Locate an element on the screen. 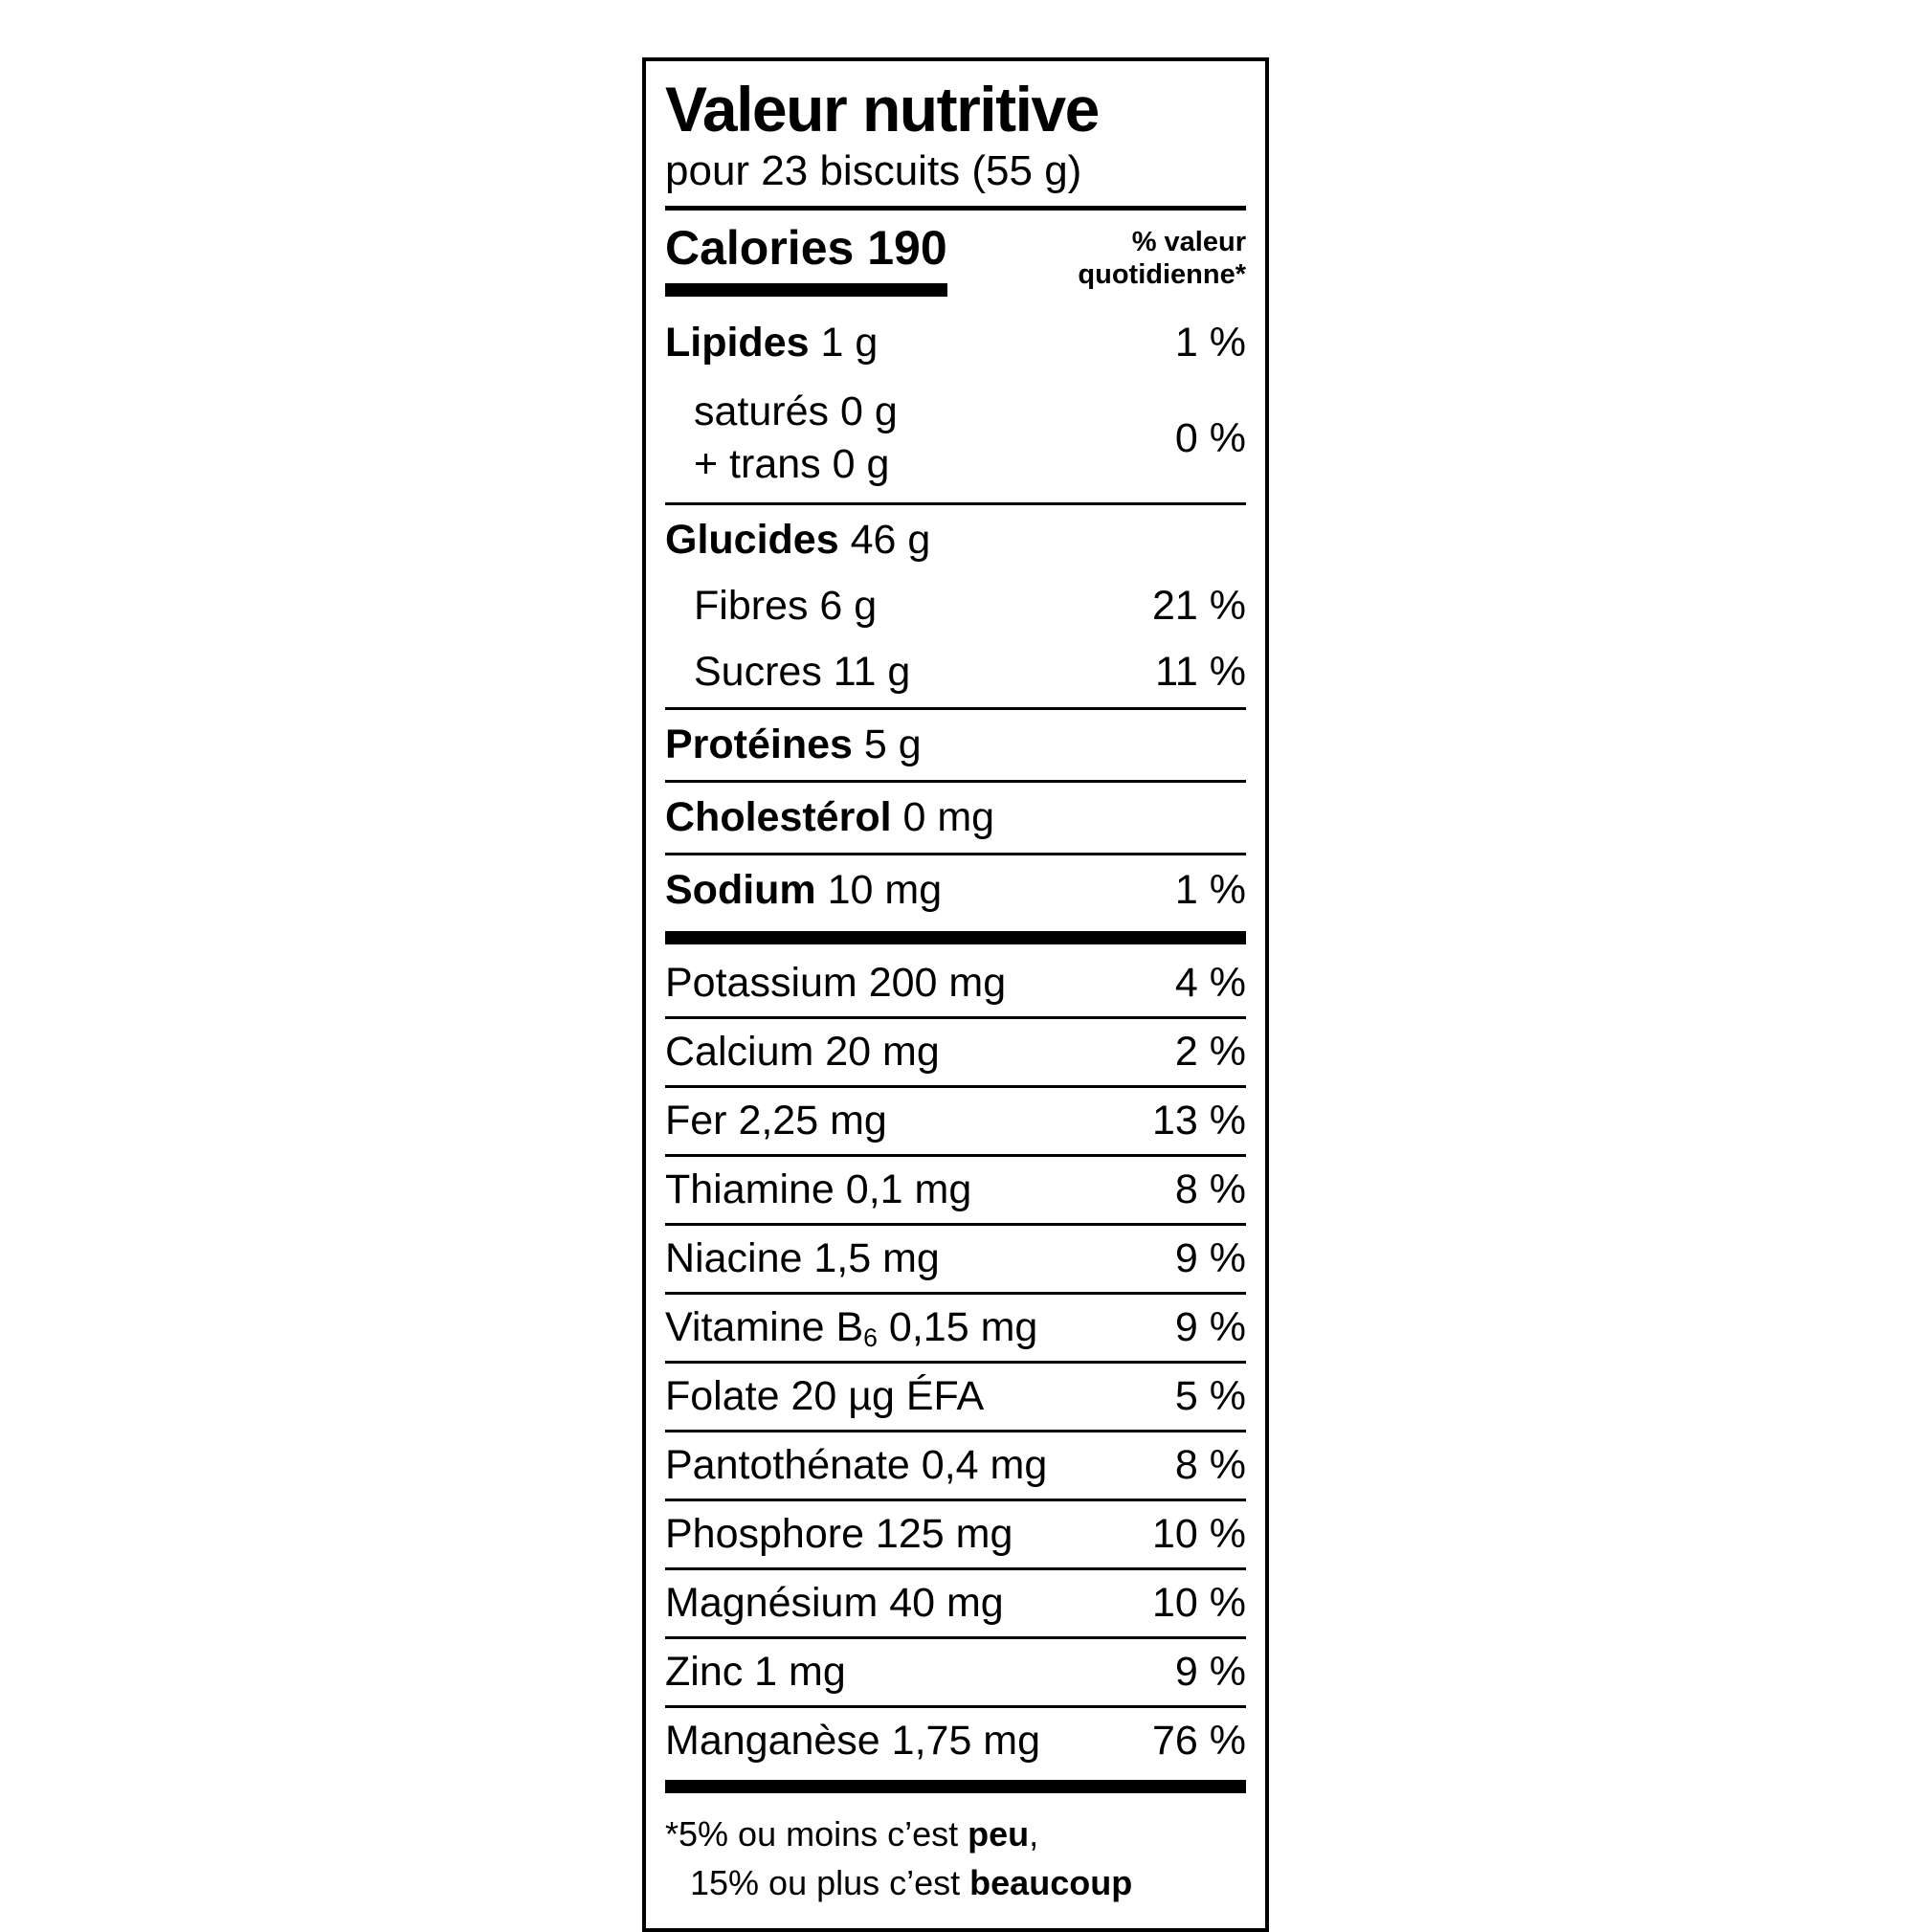  nutrient-name: Fer 2,25 mg is located at coordinates (776, 1121).